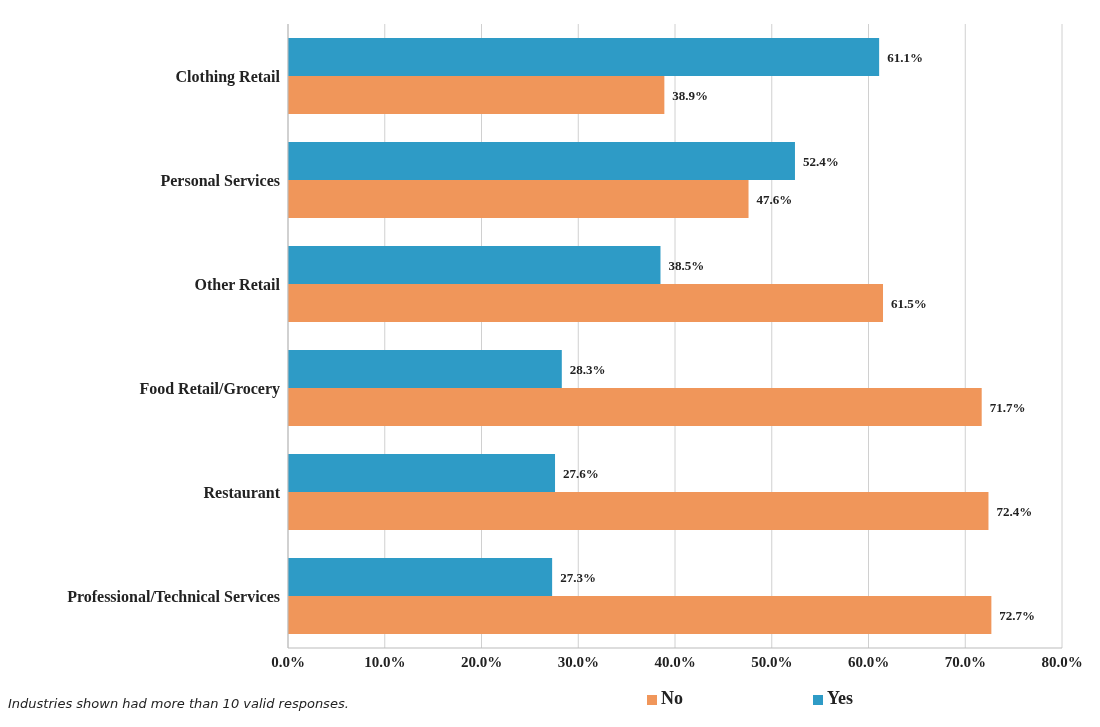 The height and width of the screenshot is (727, 1100). I want to click on x-tick-label: 20.0%, so click(481, 661).